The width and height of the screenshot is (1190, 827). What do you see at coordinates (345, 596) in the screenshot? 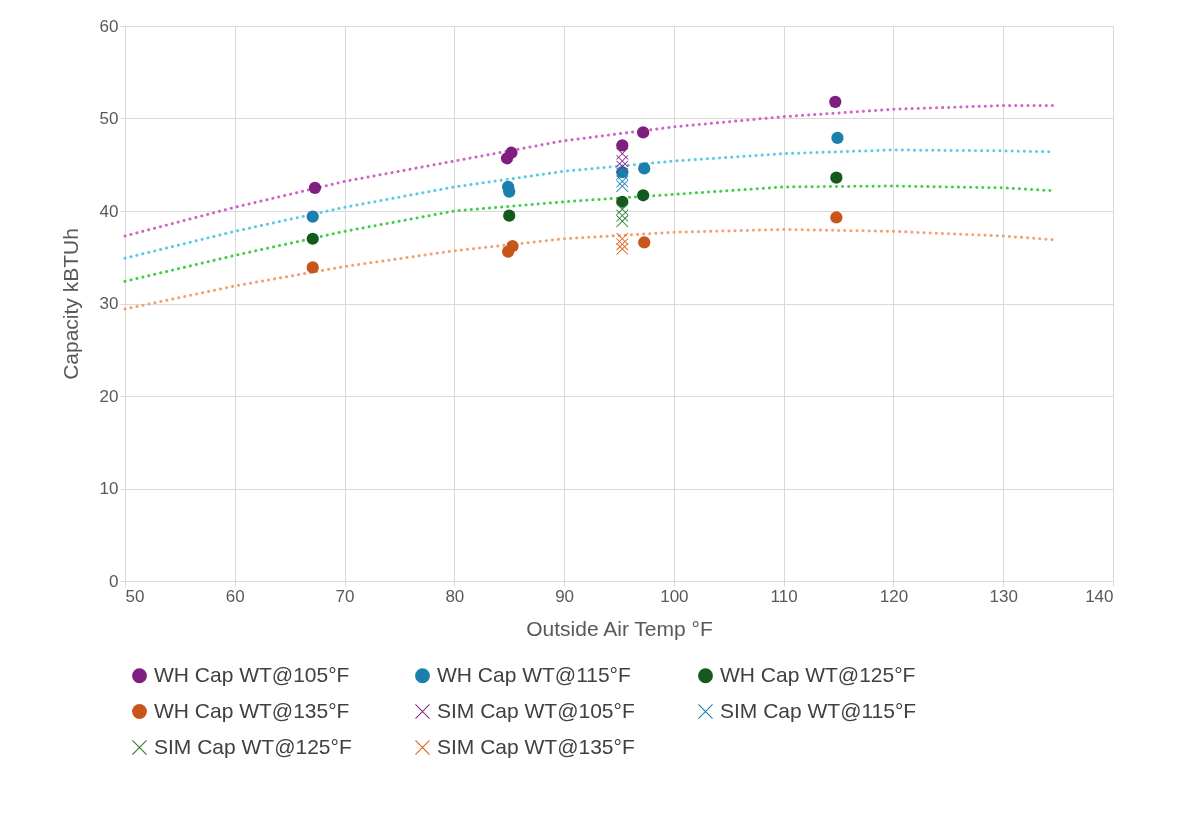
I see `x-tick-label: 70` at bounding box center [345, 596].